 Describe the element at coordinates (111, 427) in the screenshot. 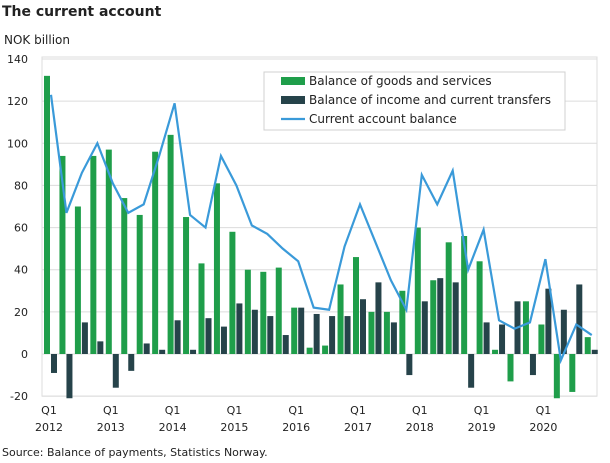

I see `x-tick-year: 2013` at that location.